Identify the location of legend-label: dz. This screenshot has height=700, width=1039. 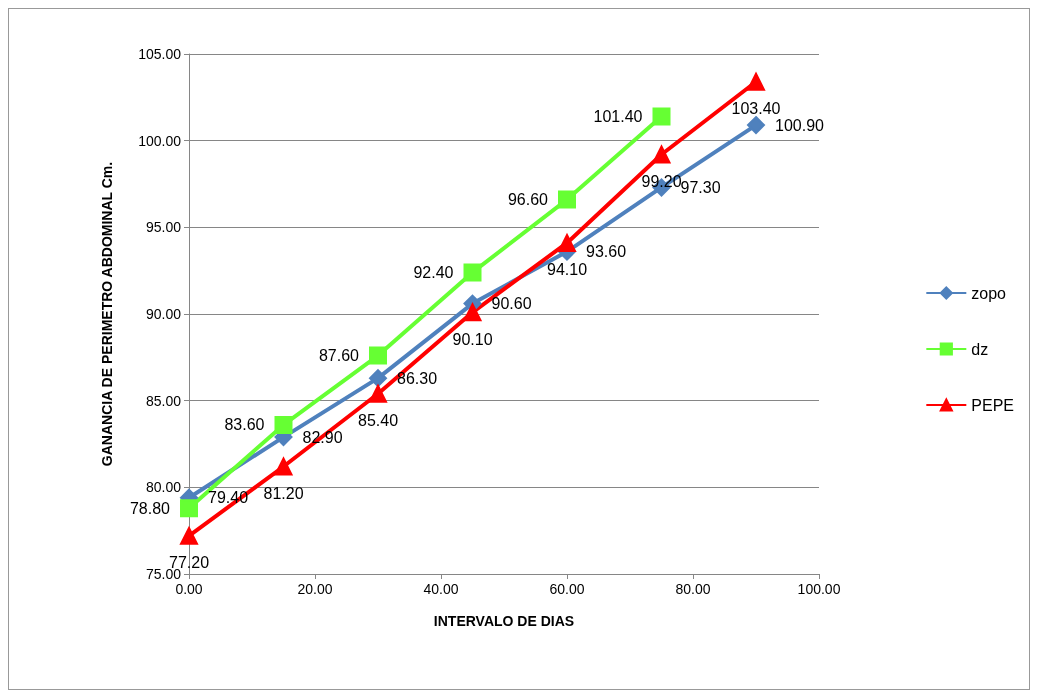
(980, 349).